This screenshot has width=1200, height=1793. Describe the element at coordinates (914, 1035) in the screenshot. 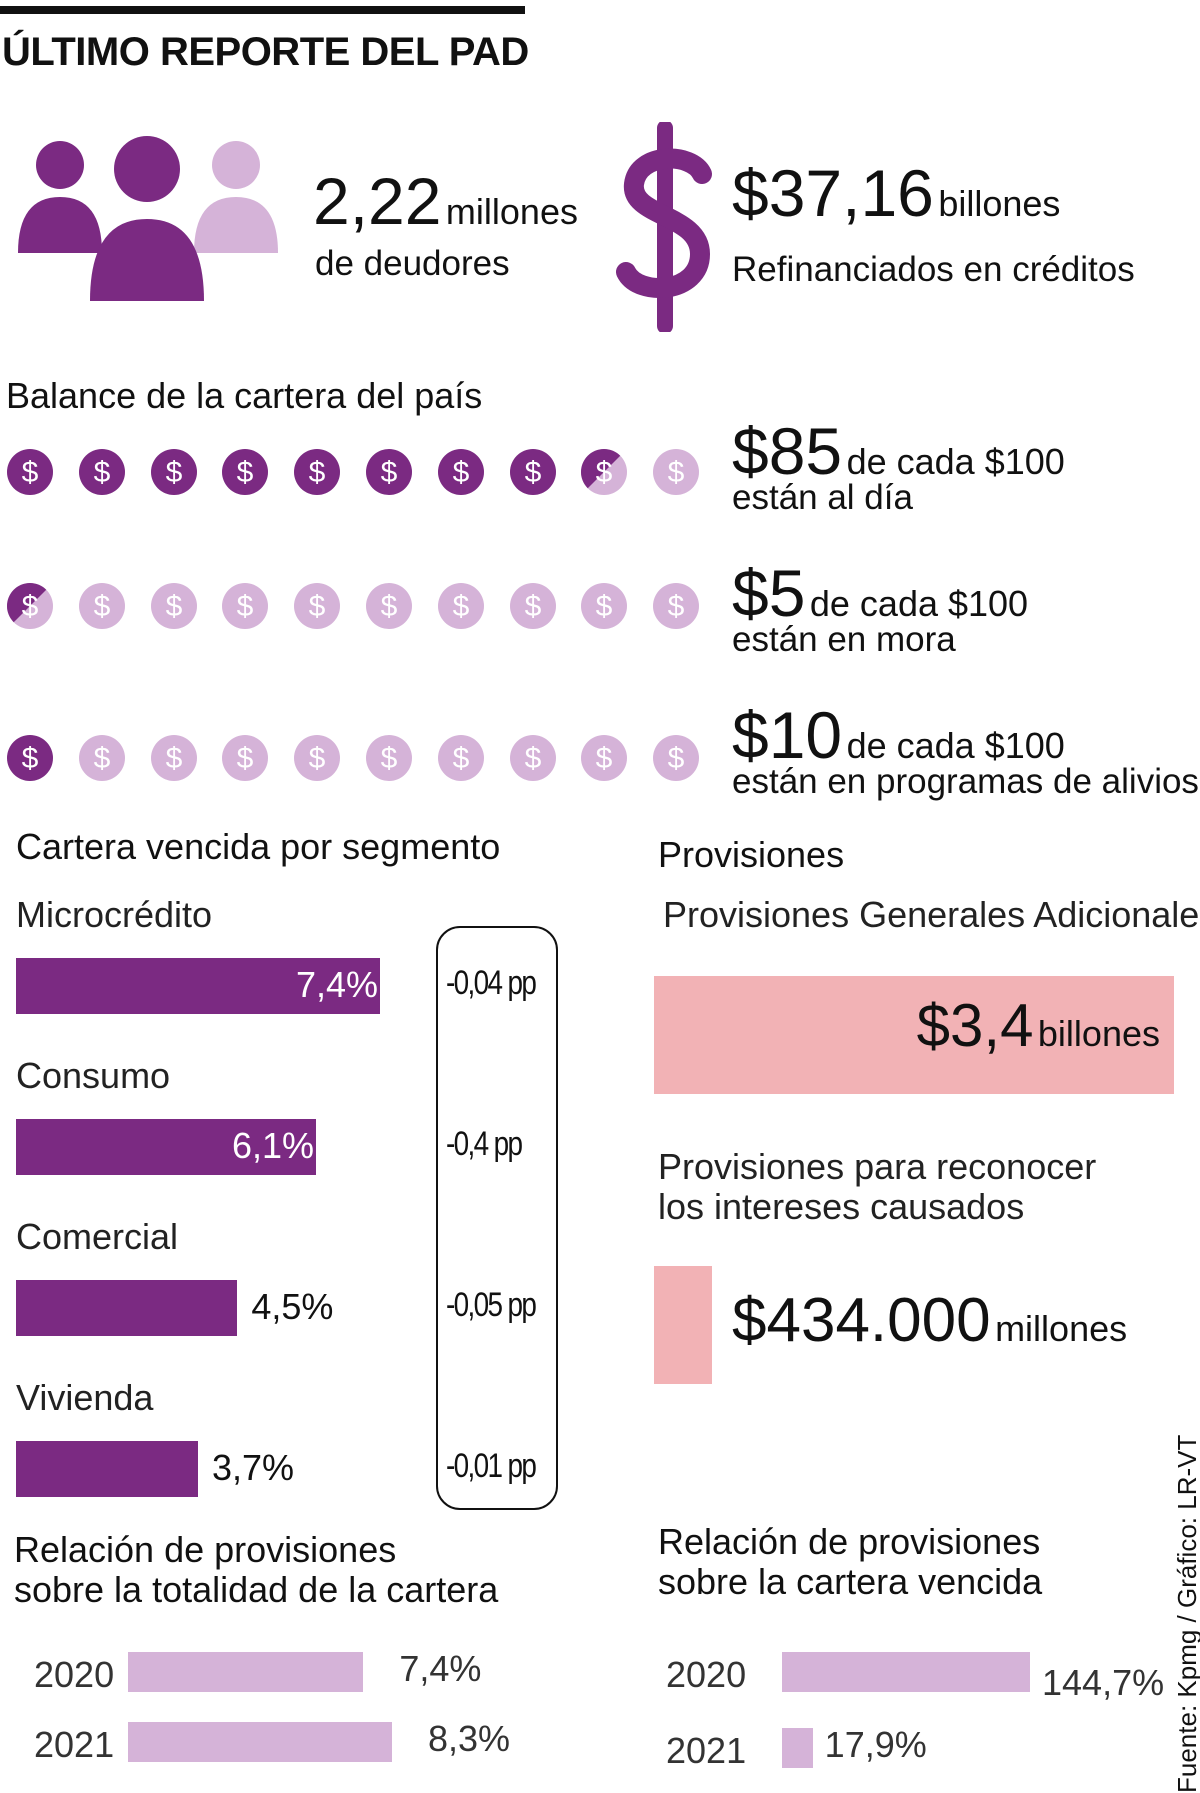

I see `general-provisions-box` at that location.